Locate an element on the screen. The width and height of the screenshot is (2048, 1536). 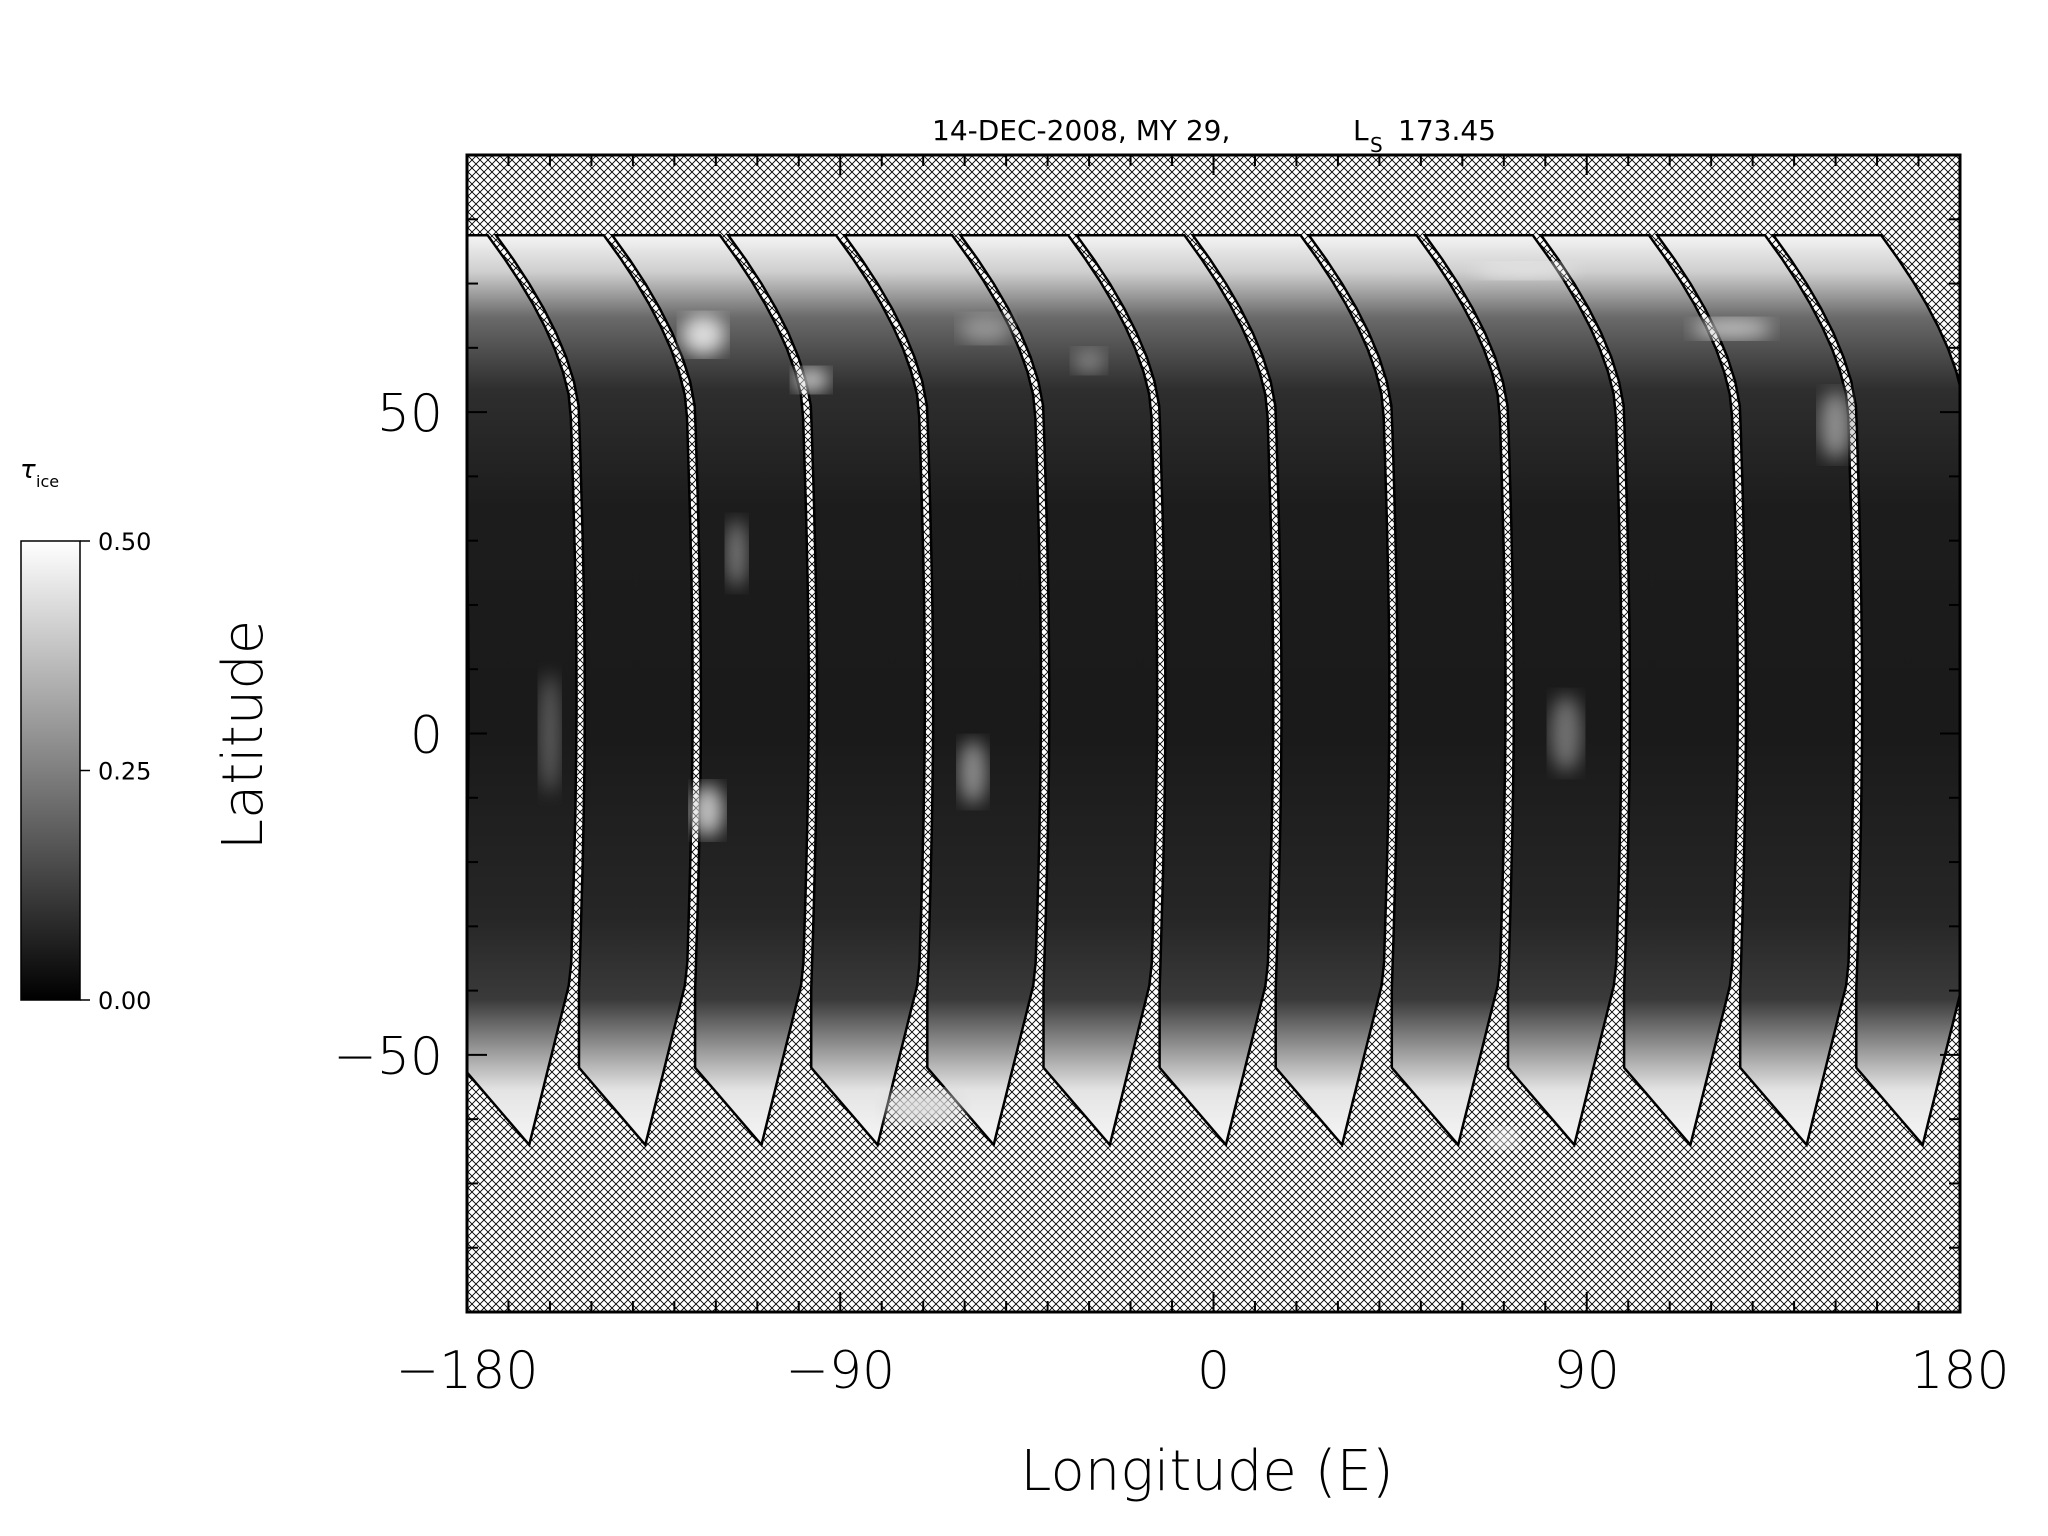
title-ls-value: 173.45 is located at coordinates (1447, 130).